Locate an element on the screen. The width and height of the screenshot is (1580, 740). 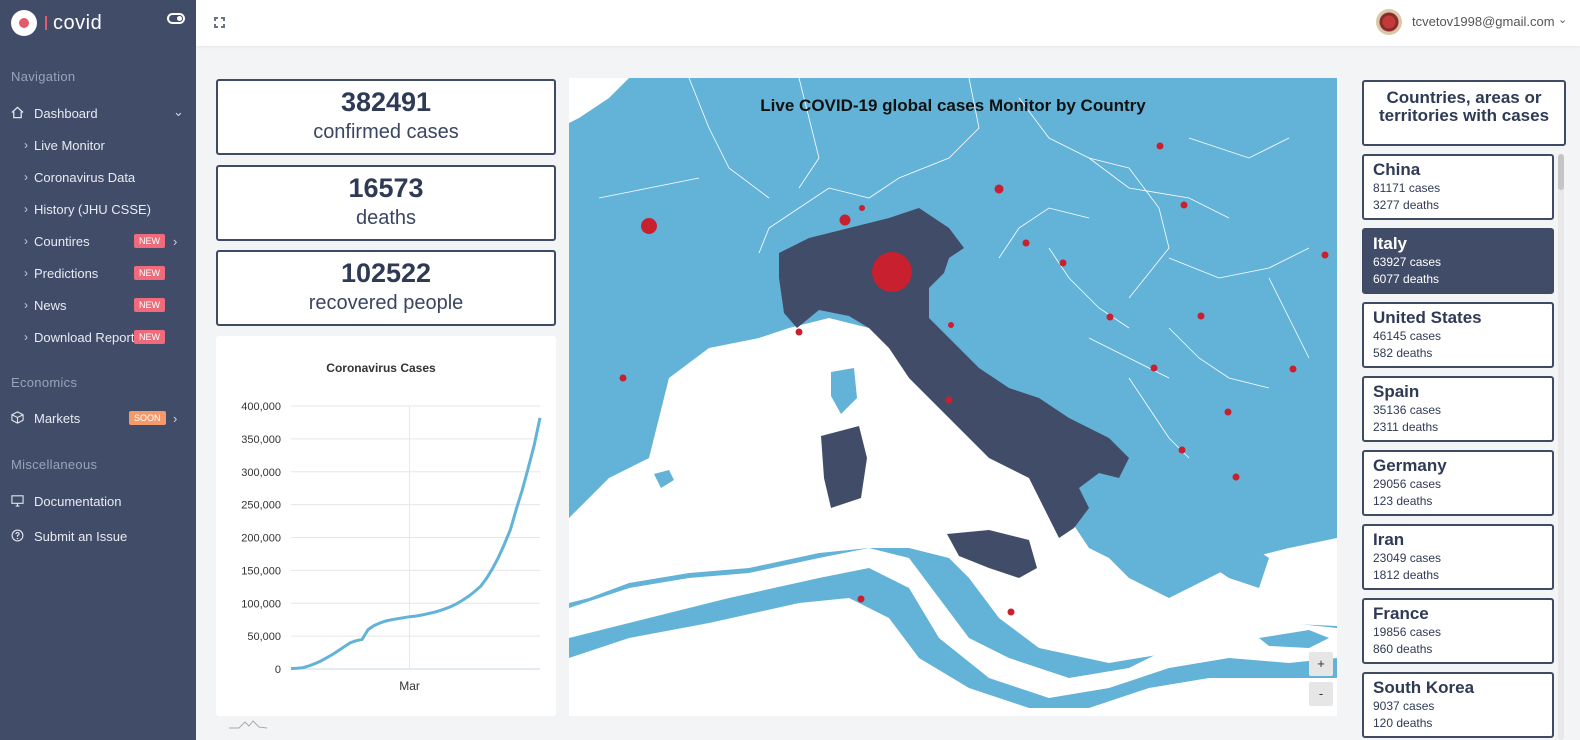
deaths-caption: deaths is located at coordinates (386, 218).